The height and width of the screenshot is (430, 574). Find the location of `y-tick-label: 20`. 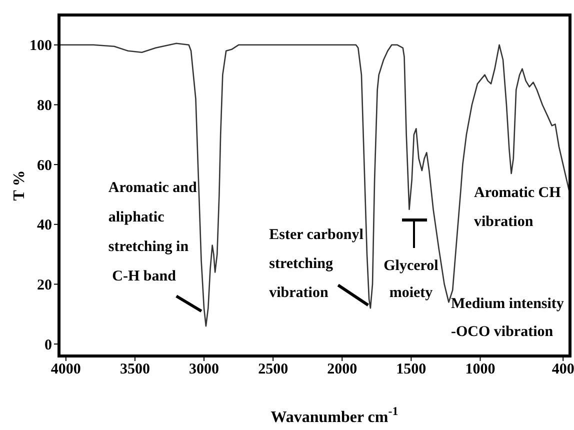

y-tick-label: 20 is located at coordinates (44, 286).